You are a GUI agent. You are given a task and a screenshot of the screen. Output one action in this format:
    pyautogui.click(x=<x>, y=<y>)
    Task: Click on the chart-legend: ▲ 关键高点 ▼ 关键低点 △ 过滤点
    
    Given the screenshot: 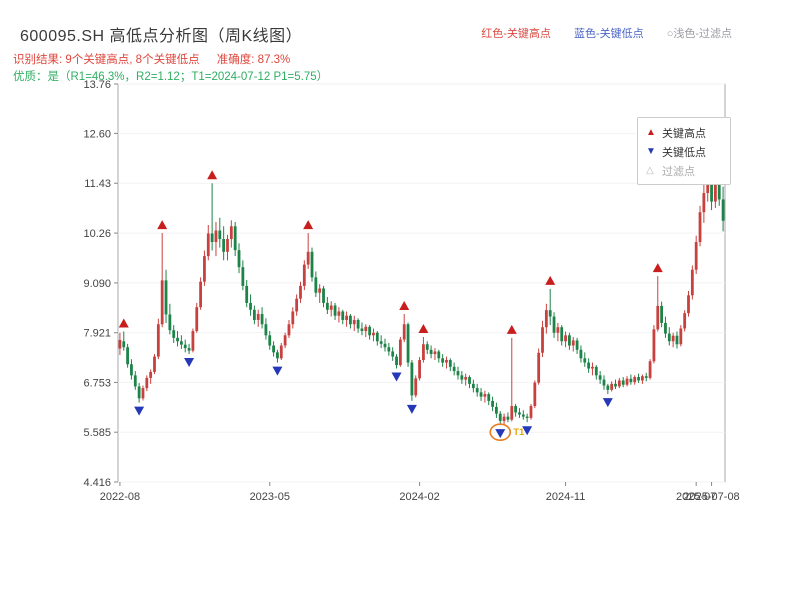 What is the action you would take?
    pyautogui.click(x=684, y=151)
    